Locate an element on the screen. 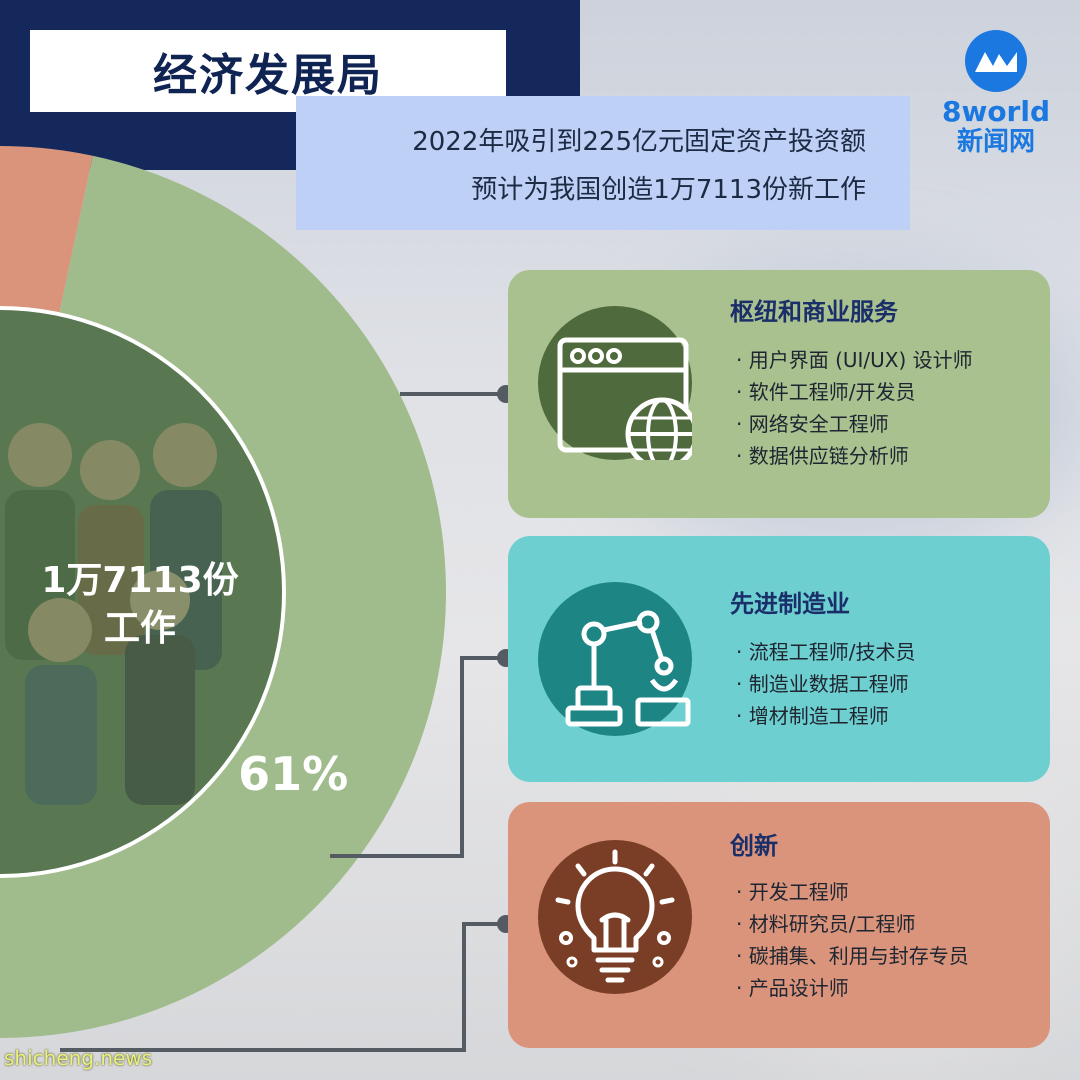 This screenshot has height=1080, width=1080. card-title: 创新 is located at coordinates (754, 846).